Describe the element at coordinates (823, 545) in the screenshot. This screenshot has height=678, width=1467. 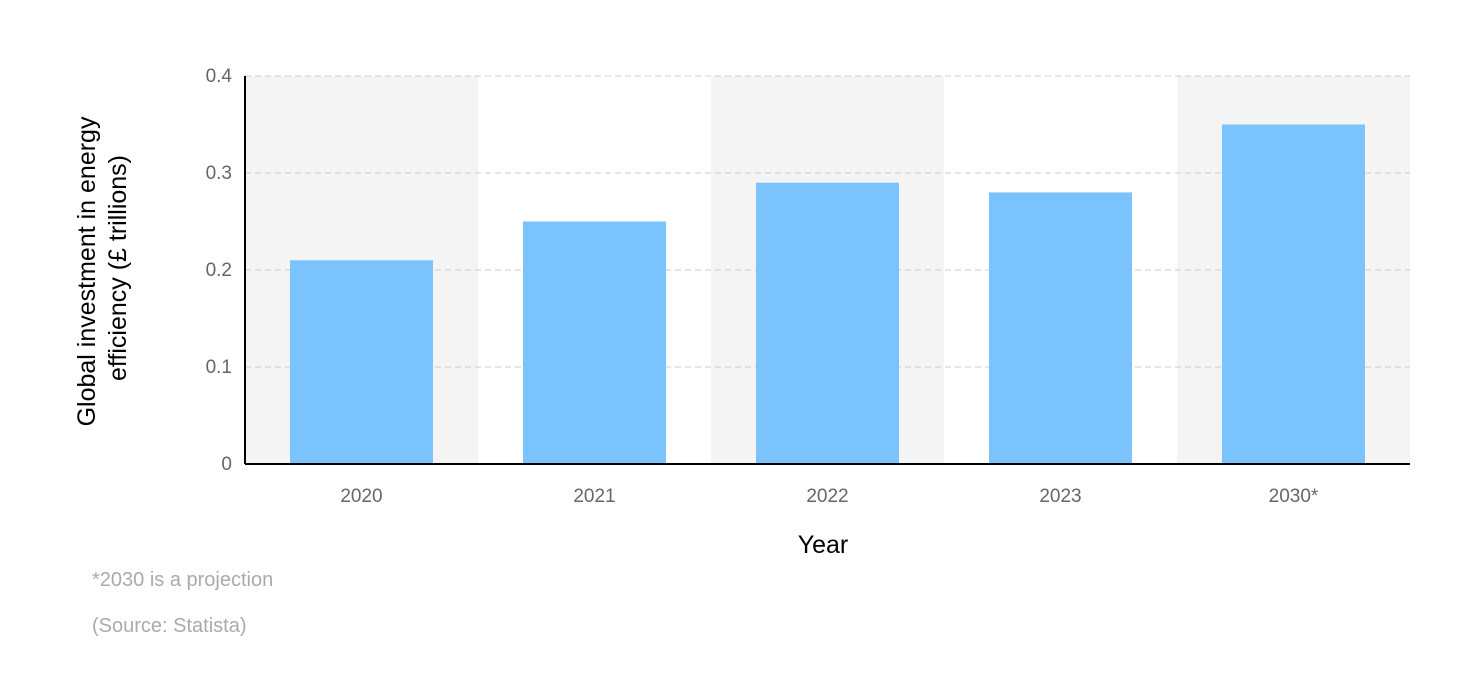
I see `x-axis-title: Year` at that location.